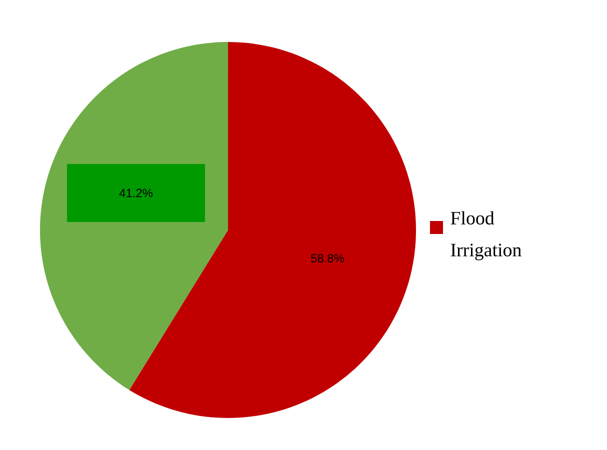  What do you see at coordinates (486, 235) in the screenshot?
I see `legend-label: Flood Irrigation` at bounding box center [486, 235].